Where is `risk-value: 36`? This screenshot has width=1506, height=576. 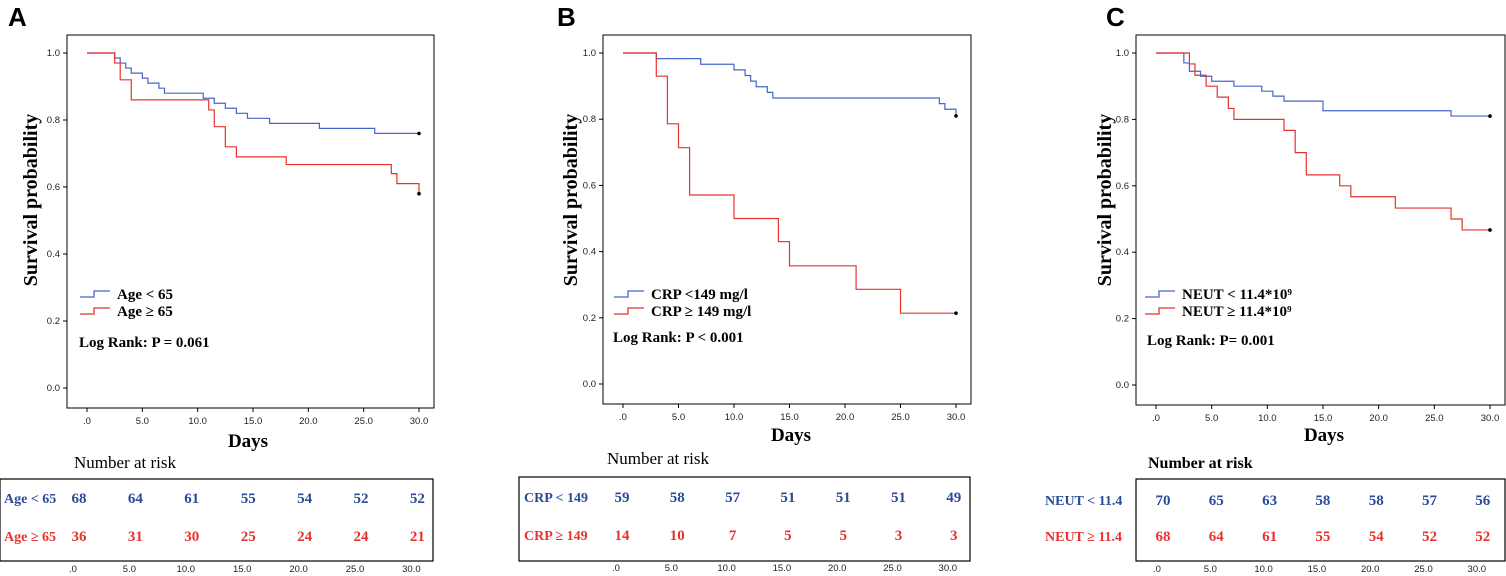
risk-value: 36 is located at coordinates (80, 537).